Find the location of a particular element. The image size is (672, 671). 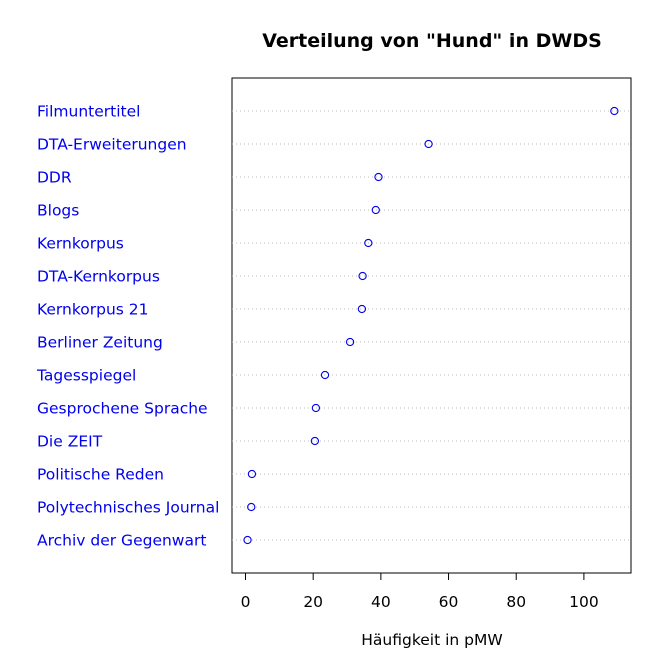

chart-title: Verteilung von "Hund" in DWDS is located at coordinates (432, 41).